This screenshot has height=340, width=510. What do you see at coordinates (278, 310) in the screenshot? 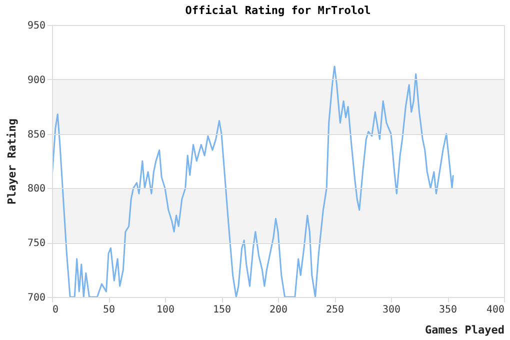
I see `x-tick-label: 200` at bounding box center [278, 310].